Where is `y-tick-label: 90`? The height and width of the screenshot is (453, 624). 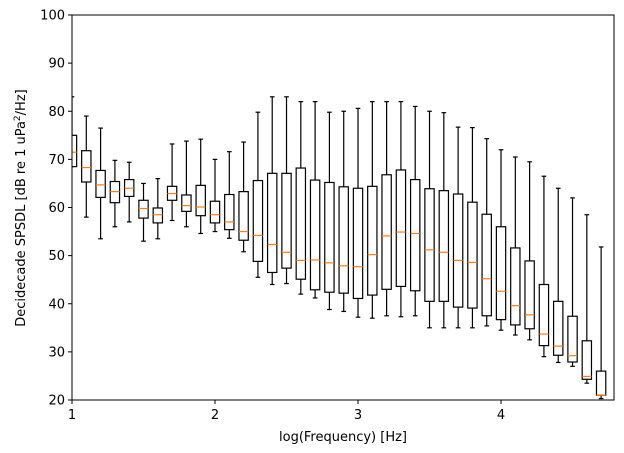 y-tick-label: 90 is located at coordinates (56, 64).